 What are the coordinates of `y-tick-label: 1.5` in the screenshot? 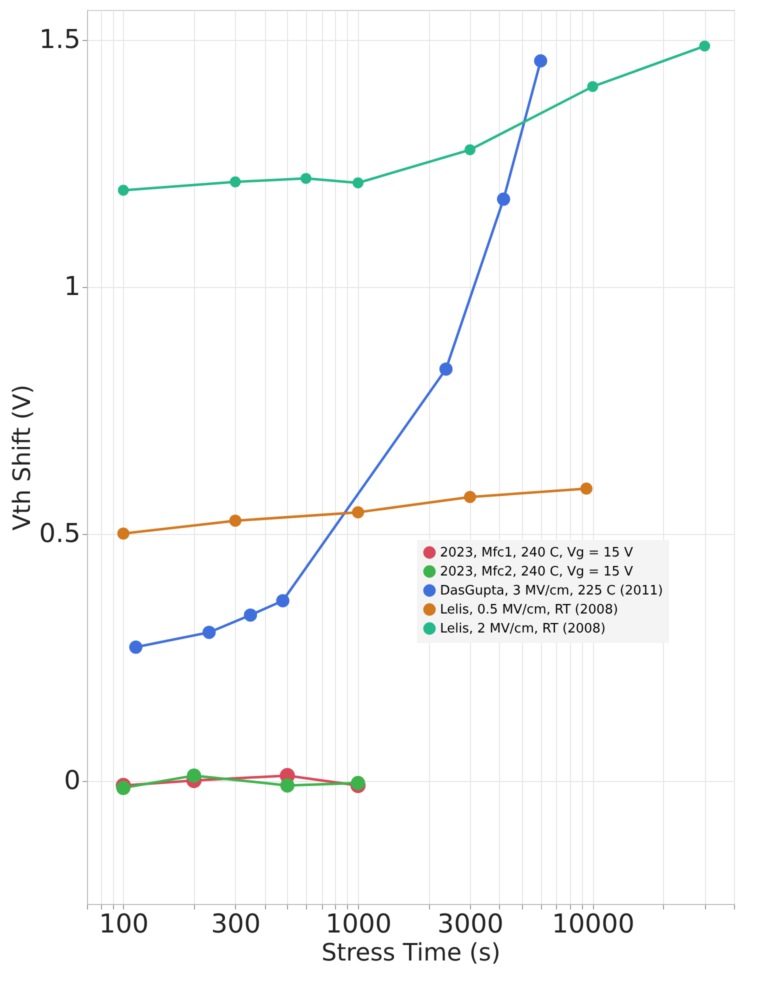 It's located at (59, 40).